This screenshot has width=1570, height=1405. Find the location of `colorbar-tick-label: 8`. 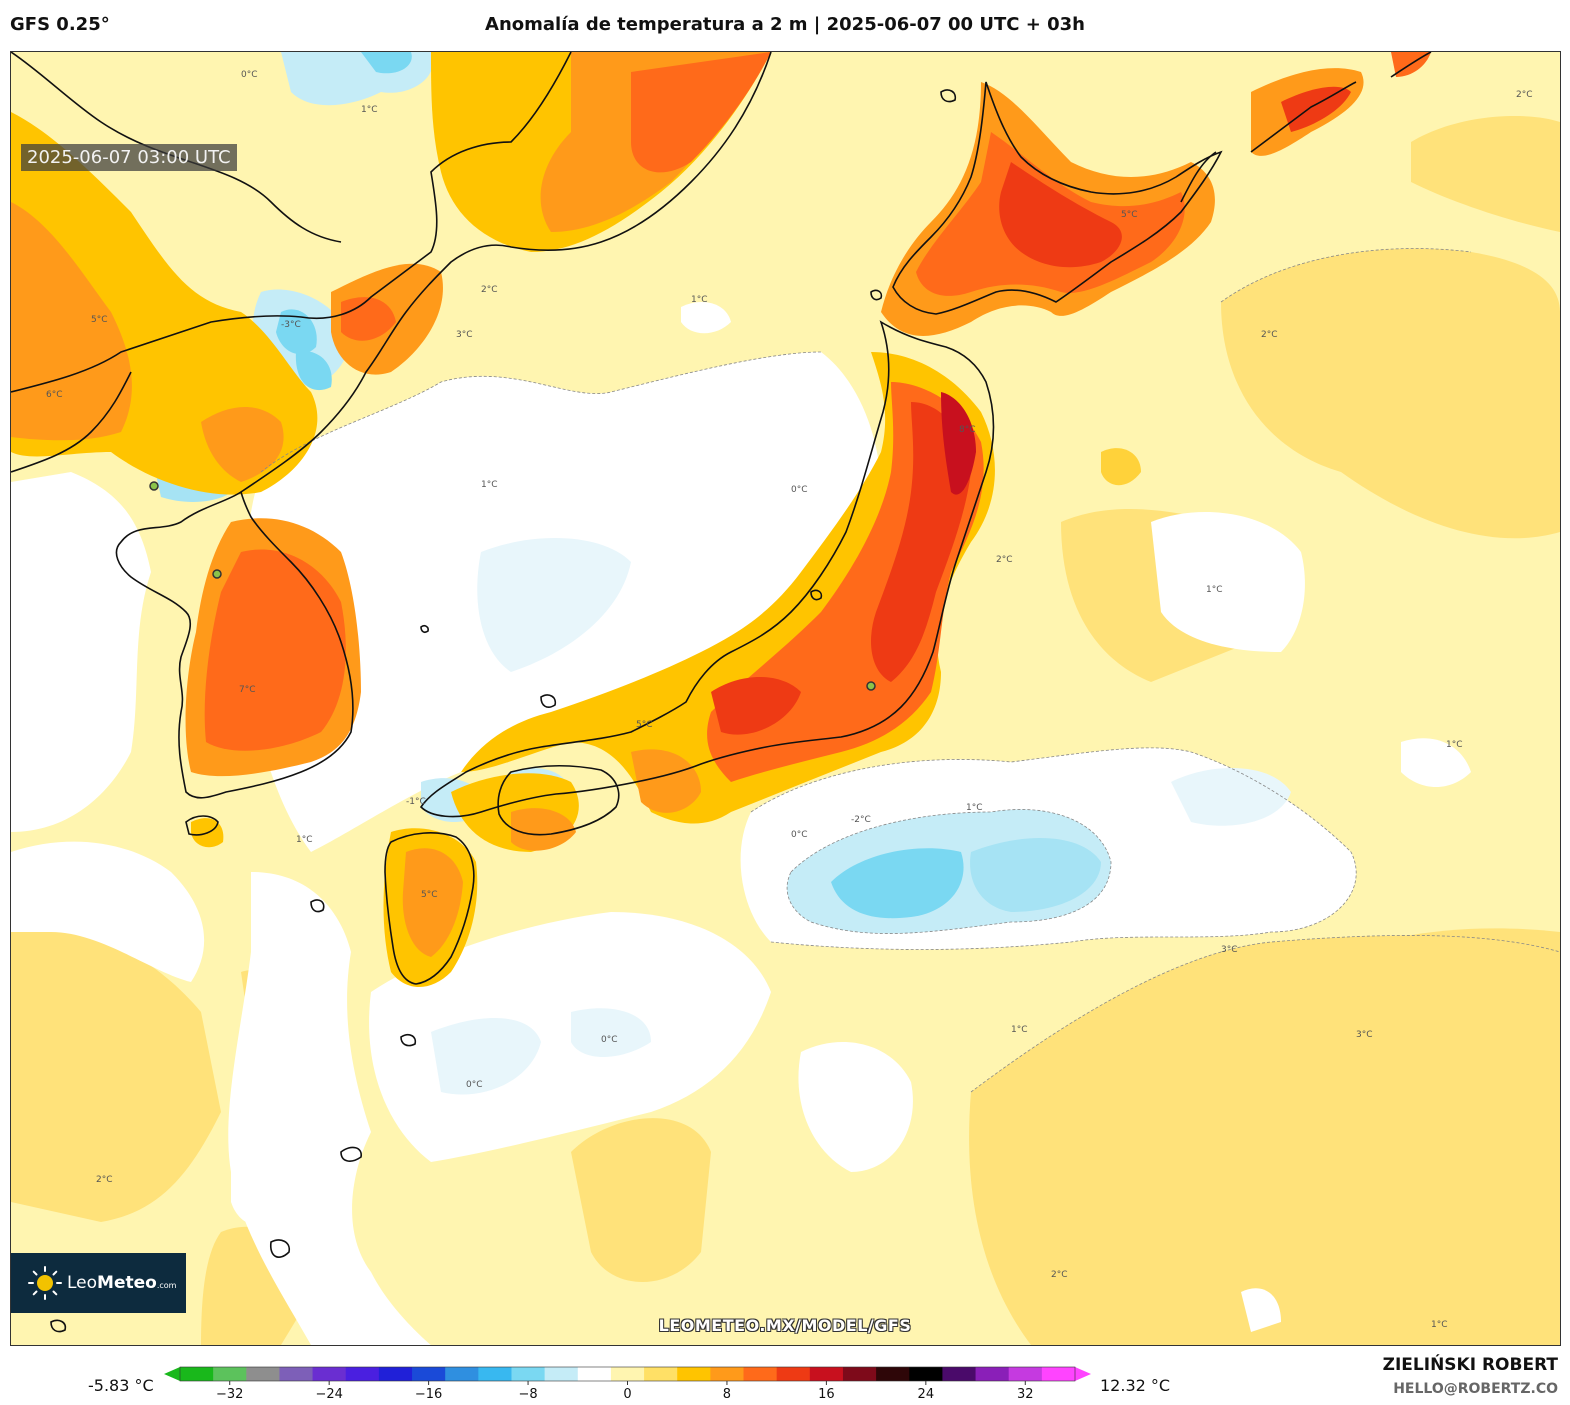

colorbar-tick-label: 8 is located at coordinates (727, 1394).